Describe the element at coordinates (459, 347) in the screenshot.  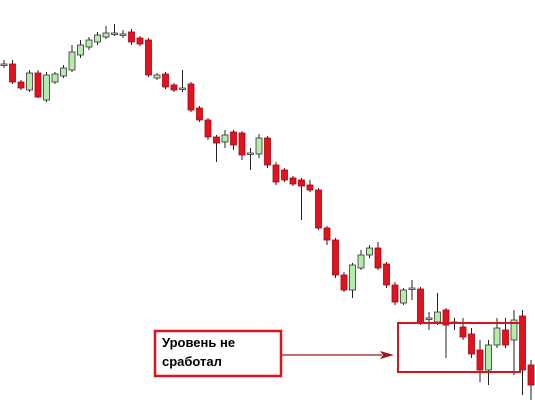
I see `highlight-box` at that location.